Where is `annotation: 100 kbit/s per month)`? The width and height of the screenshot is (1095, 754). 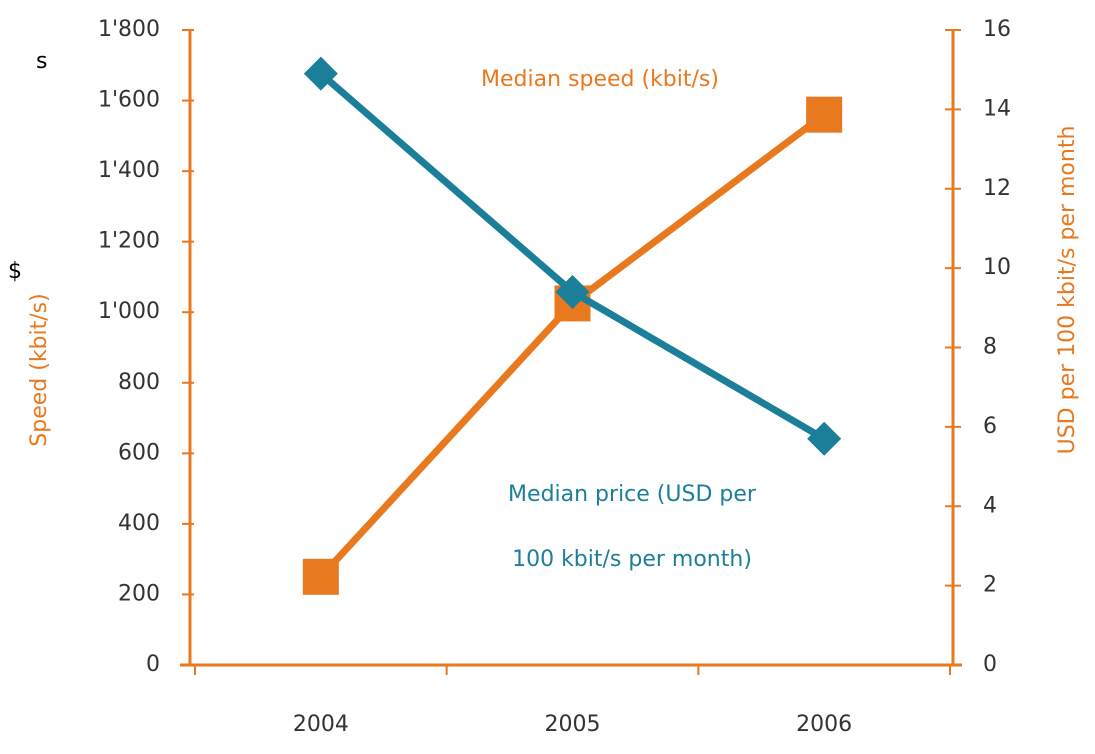
annotation: 100 kbit/s per month) is located at coordinates (632, 559).